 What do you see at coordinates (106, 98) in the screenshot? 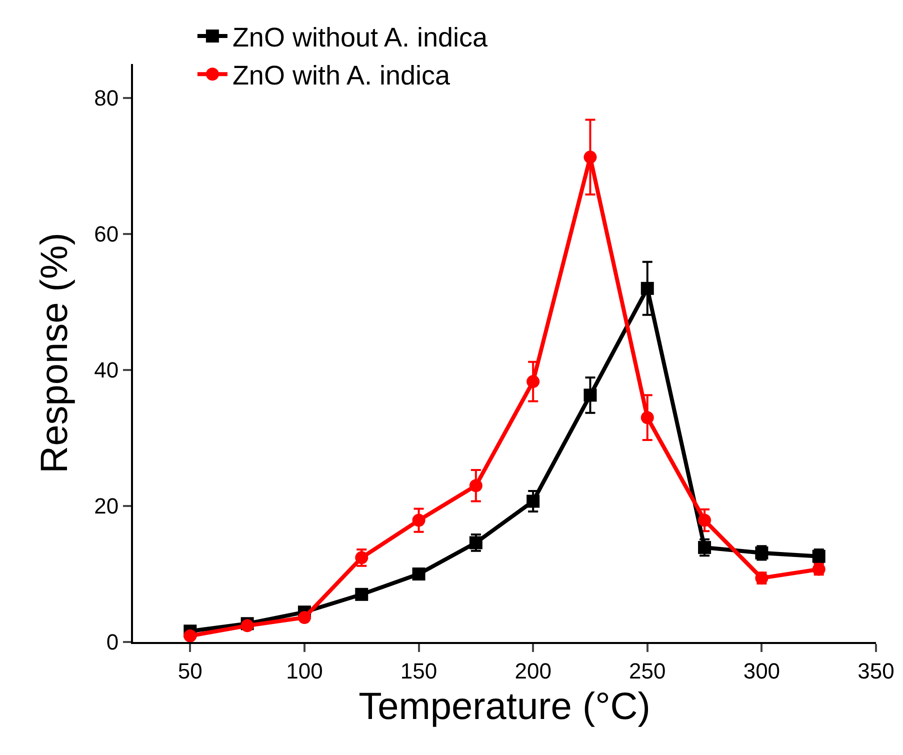
I see `y-tick-label: 80` at bounding box center [106, 98].